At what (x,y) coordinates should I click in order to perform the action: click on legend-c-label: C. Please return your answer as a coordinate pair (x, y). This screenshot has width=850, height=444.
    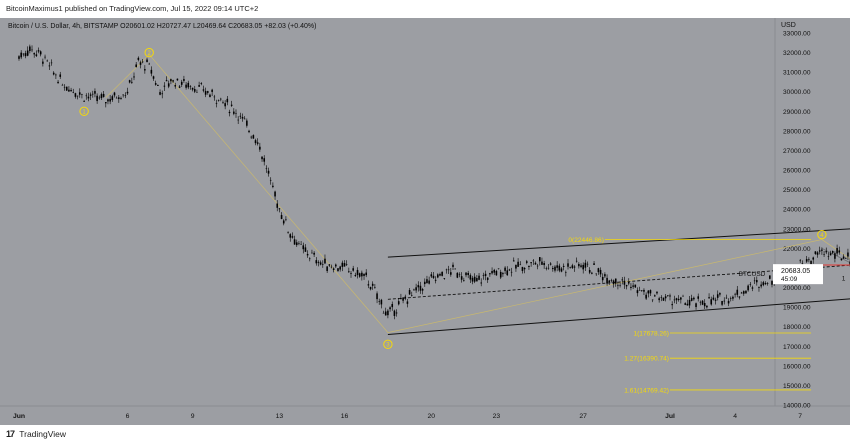
    Looking at the image, I should click on (230, 26).